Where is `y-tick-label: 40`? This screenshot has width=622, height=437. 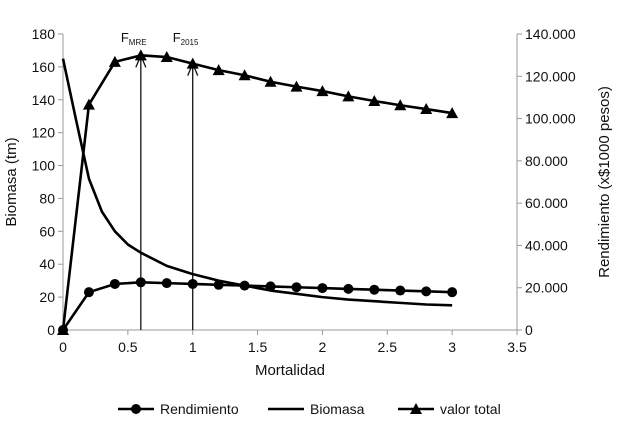 y-tick-label: 40 is located at coordinates (47, 264).